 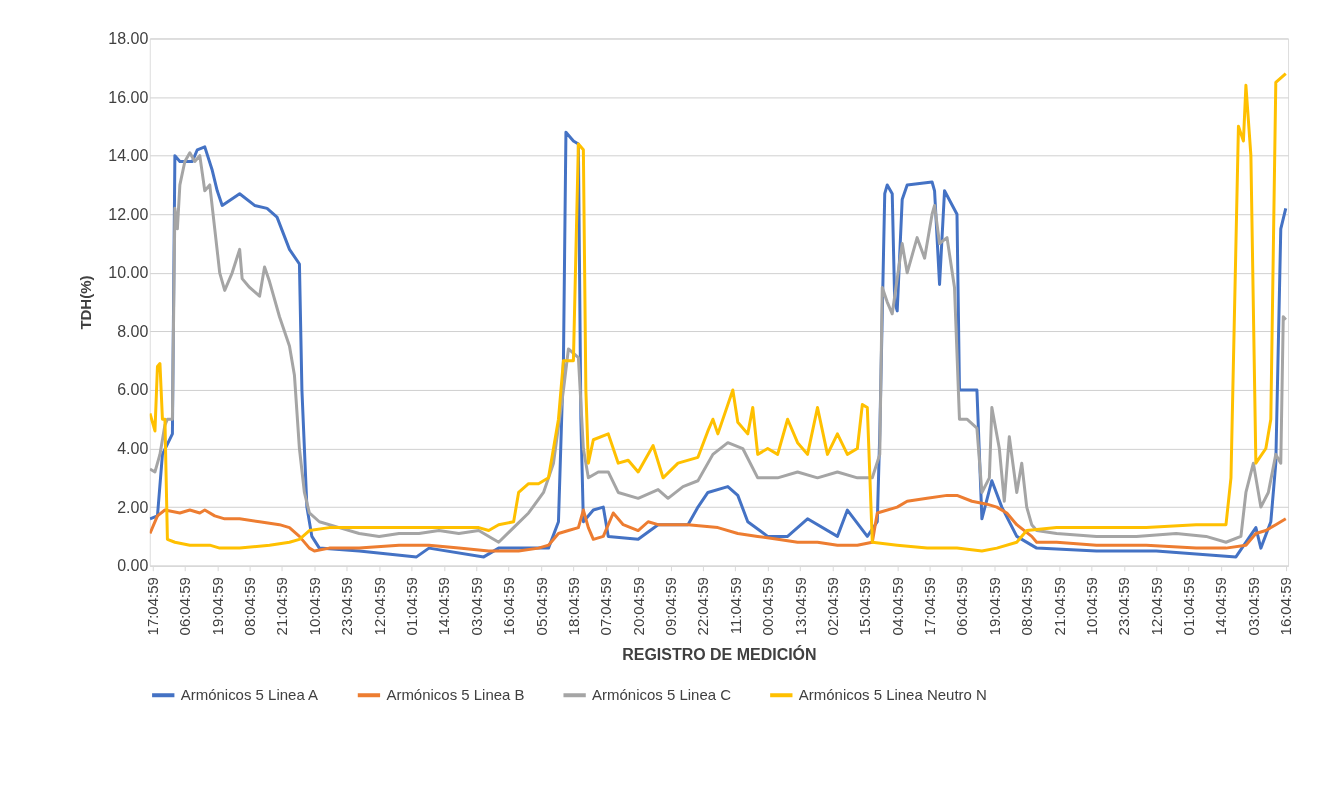 What do you see at coordinates (768, 606) in the screenshot?
I see `x-tick-label: 00:04:59` at bounding box center [768, 606].